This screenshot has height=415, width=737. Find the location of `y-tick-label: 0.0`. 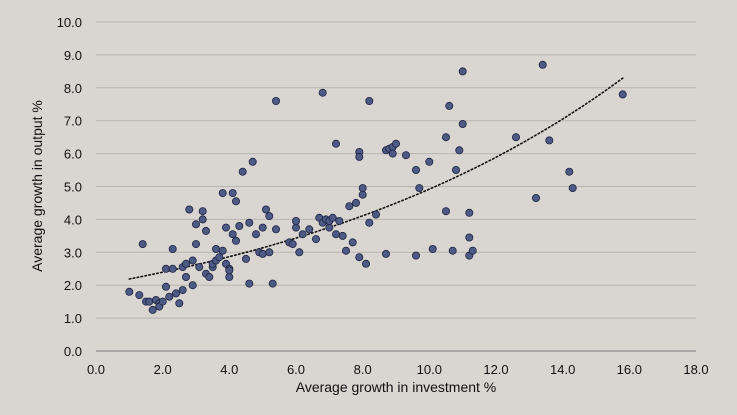

y-tick-label: 0.0 is located at coordinates (73, 351).